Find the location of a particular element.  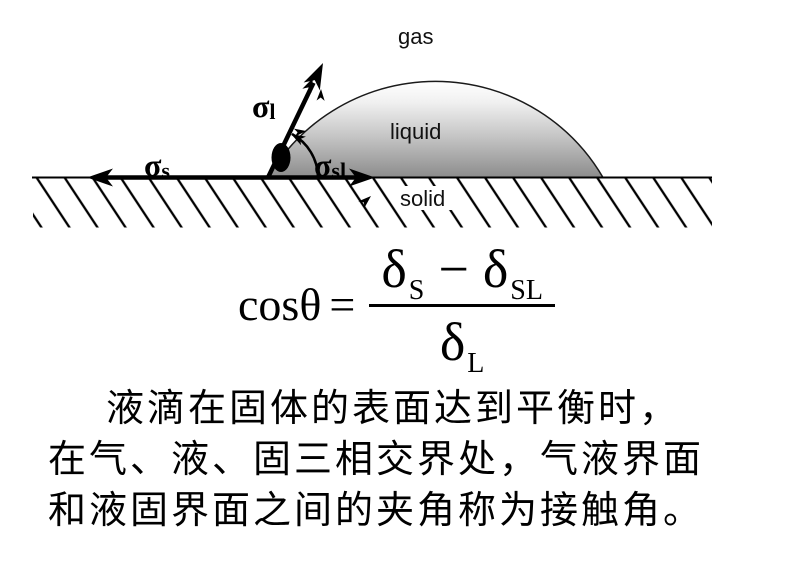

equation-lhs: cosθ is located at coordinates (280, 304).